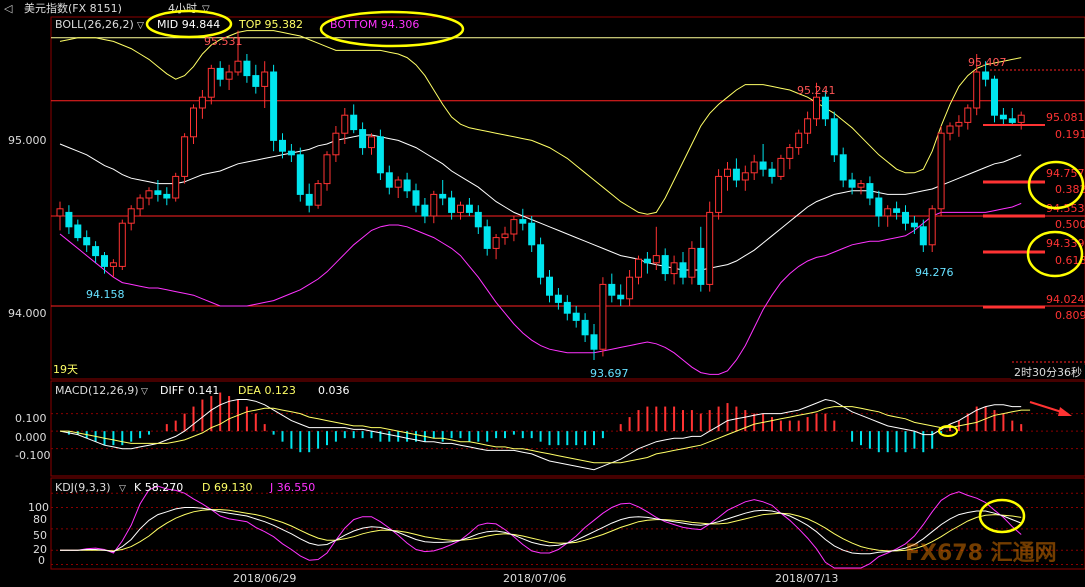 This screenshot has height=587, width=1085. What do you see at coordinates (1002, 516) in the screenshot?
I see `kdj-cross-circle` at bounding box center [1002, 516].